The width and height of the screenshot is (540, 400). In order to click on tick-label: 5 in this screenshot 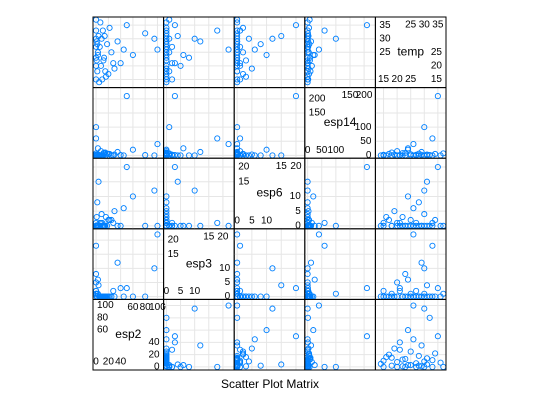, I will do `click(252, 220)`.